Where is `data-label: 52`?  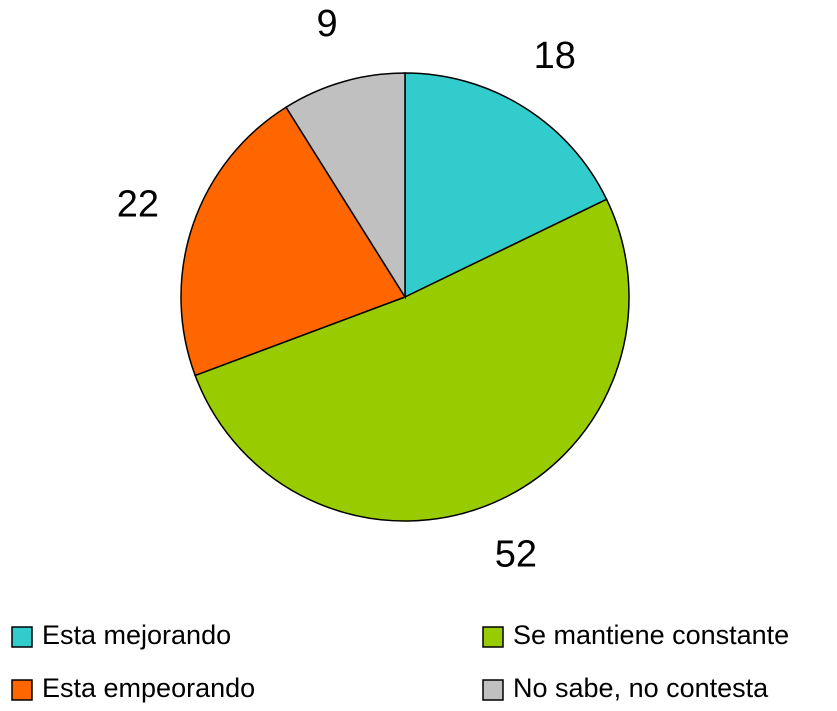 data-label: 52 is located at coordinates (516, 554).